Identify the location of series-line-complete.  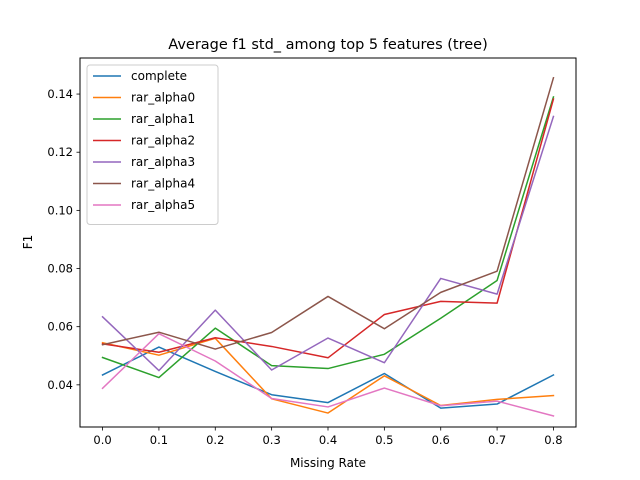
(328, 377).